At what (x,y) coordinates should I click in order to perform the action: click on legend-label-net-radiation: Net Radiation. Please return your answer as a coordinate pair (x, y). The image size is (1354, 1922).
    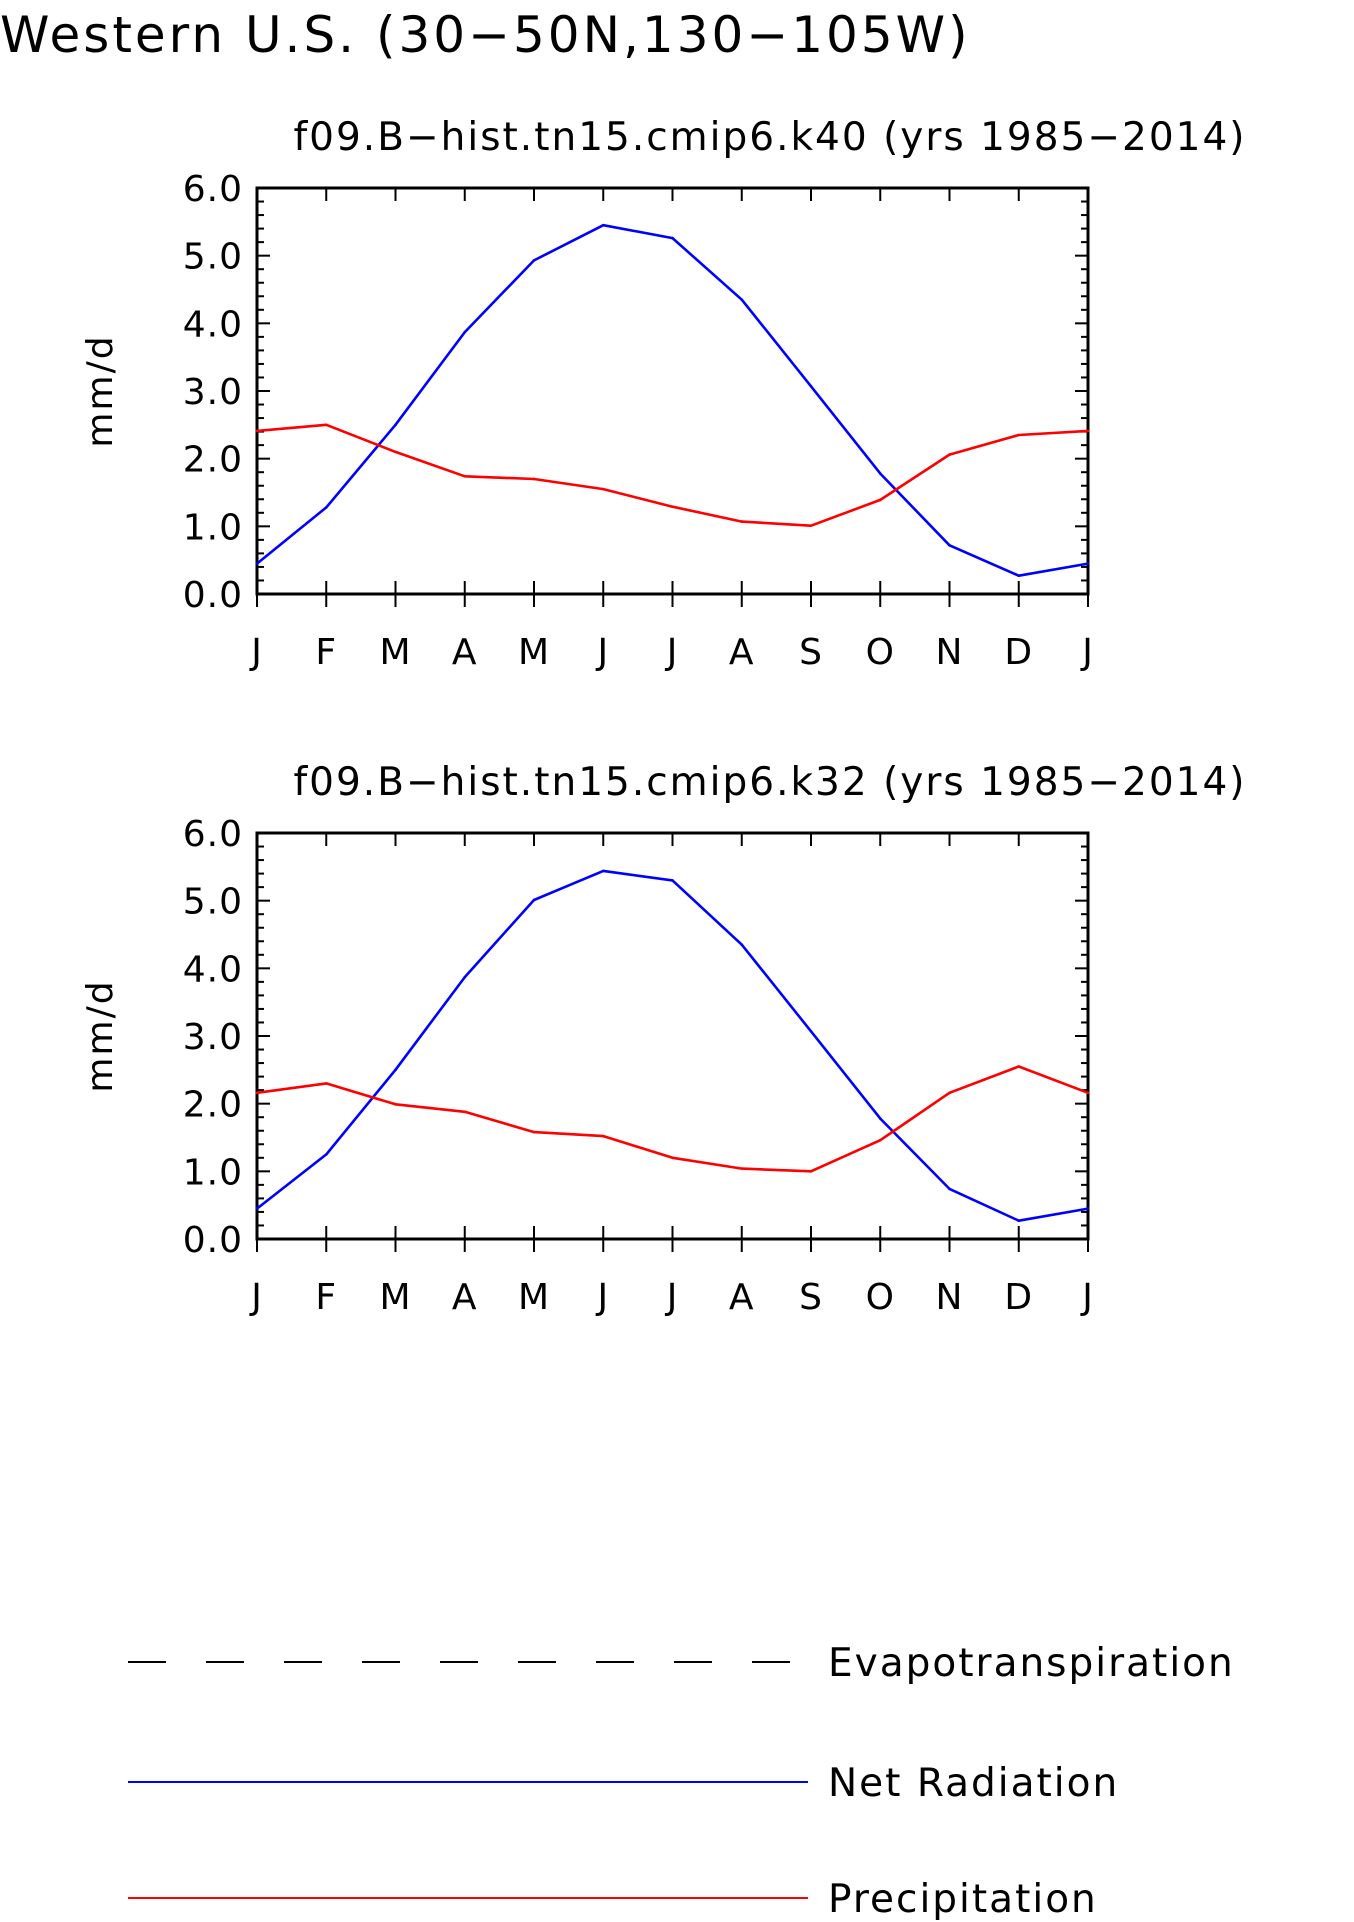
    Looking at the image, I should click on (973, 1783).